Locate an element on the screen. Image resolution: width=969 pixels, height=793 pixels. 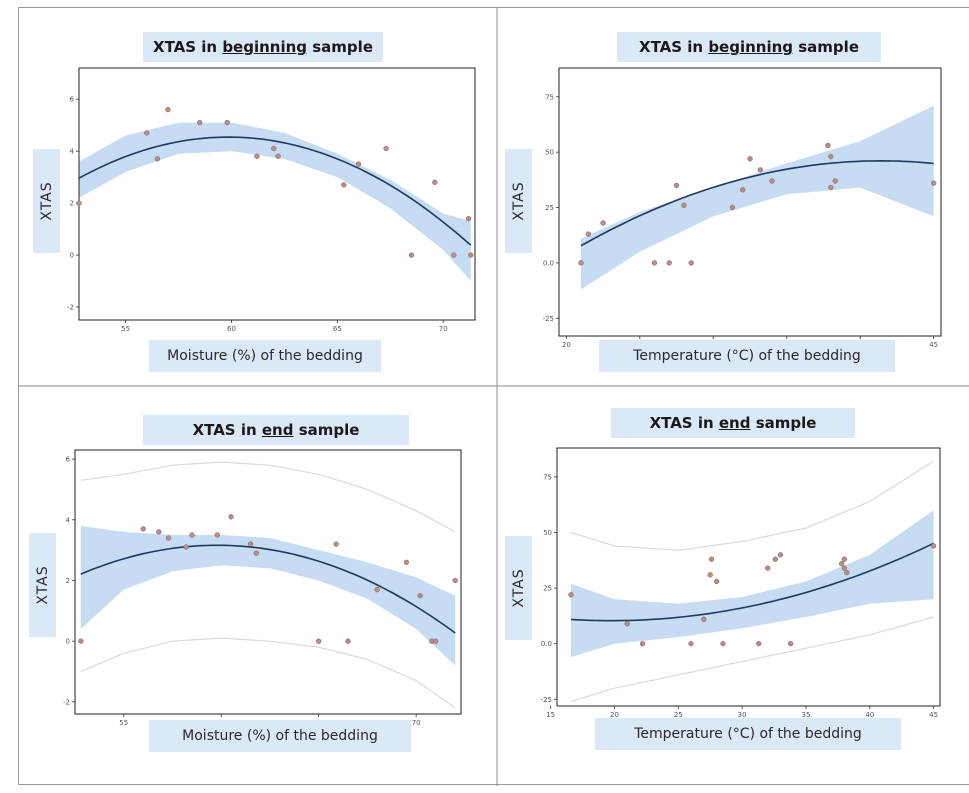
panel-4-title: XTAS in end sample is located at coordinates (733, 423).